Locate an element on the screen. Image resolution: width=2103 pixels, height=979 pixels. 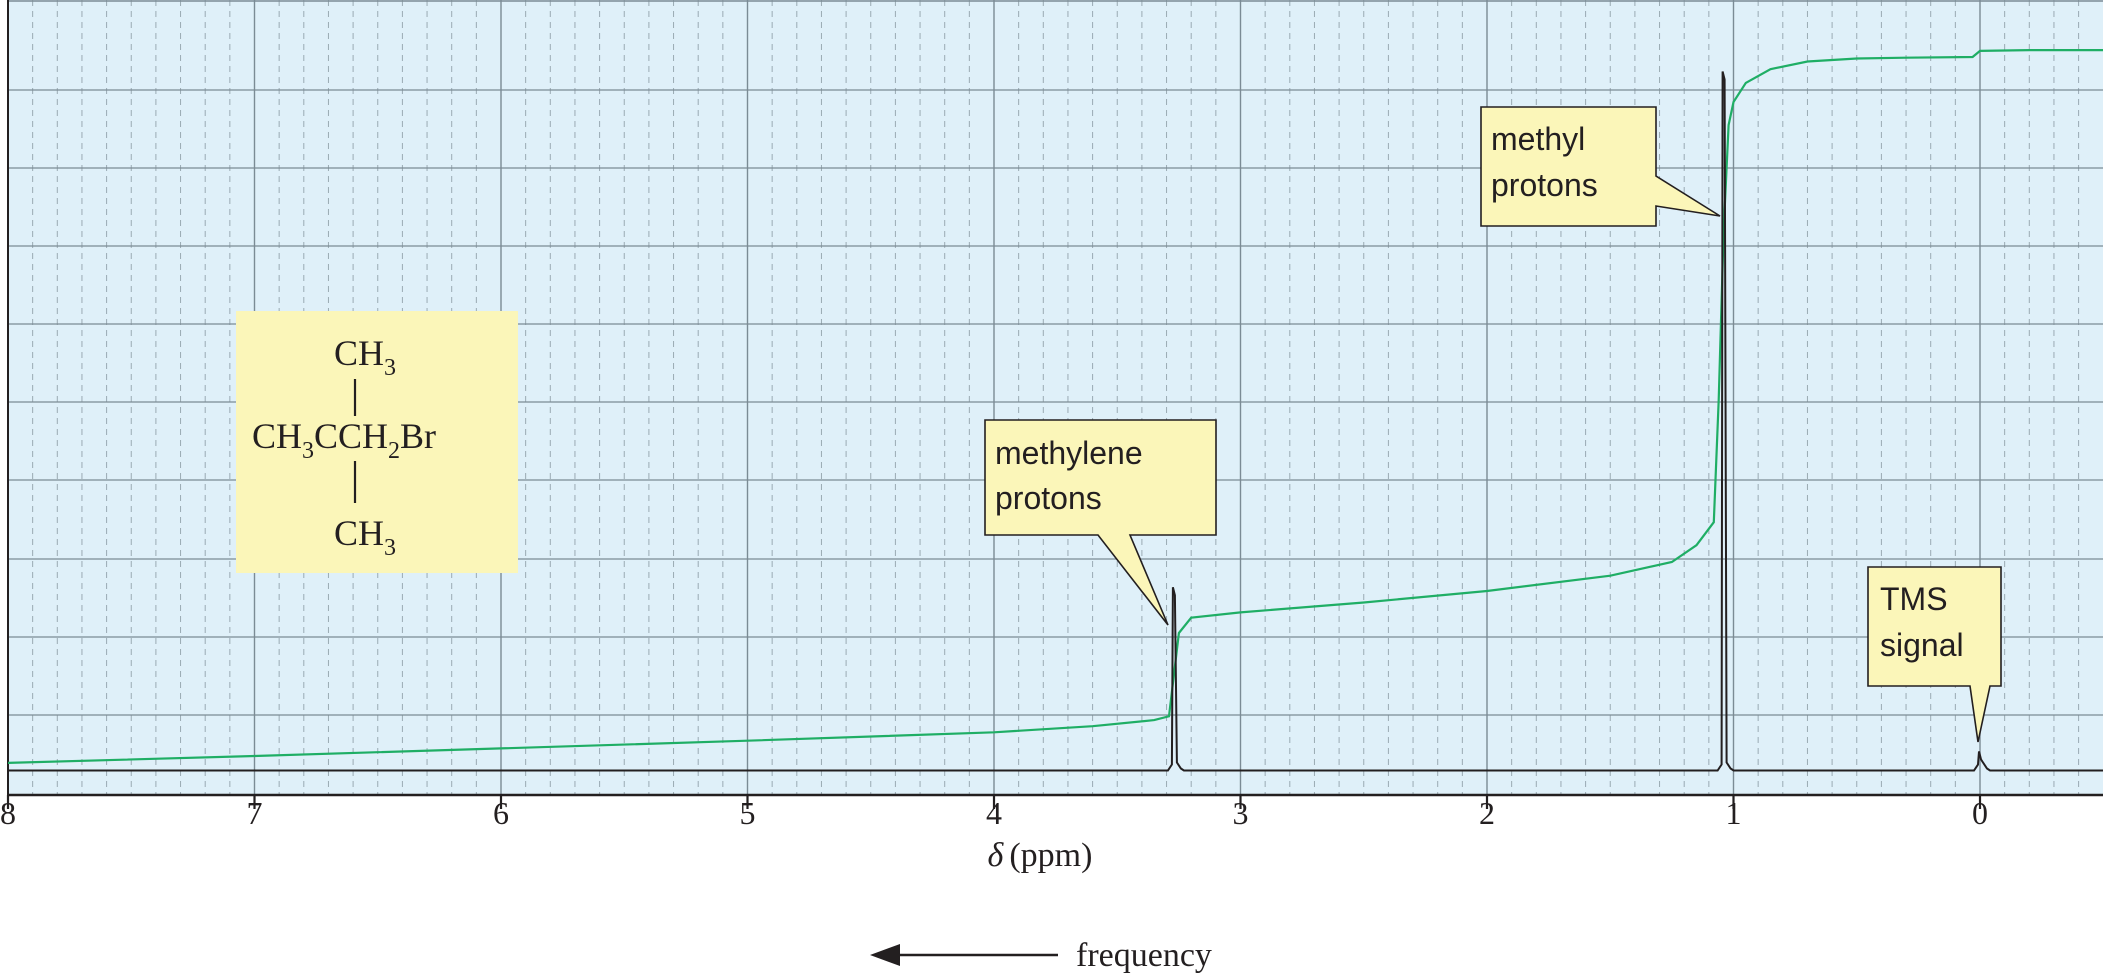
callout-tms-bubble is located at coordinates (1934, 654).